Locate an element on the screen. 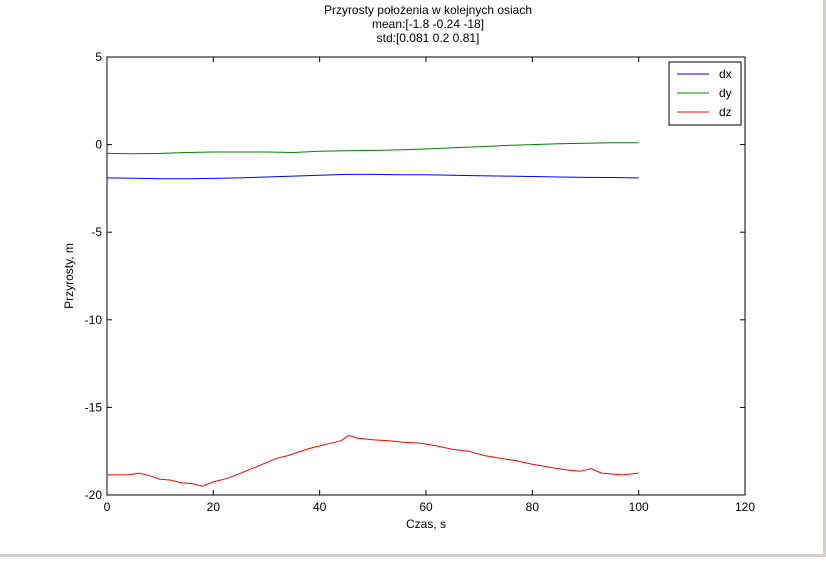 This screenshot has height=562, width=826. y-tick-label: -15 is located at coordinates (94, 407).